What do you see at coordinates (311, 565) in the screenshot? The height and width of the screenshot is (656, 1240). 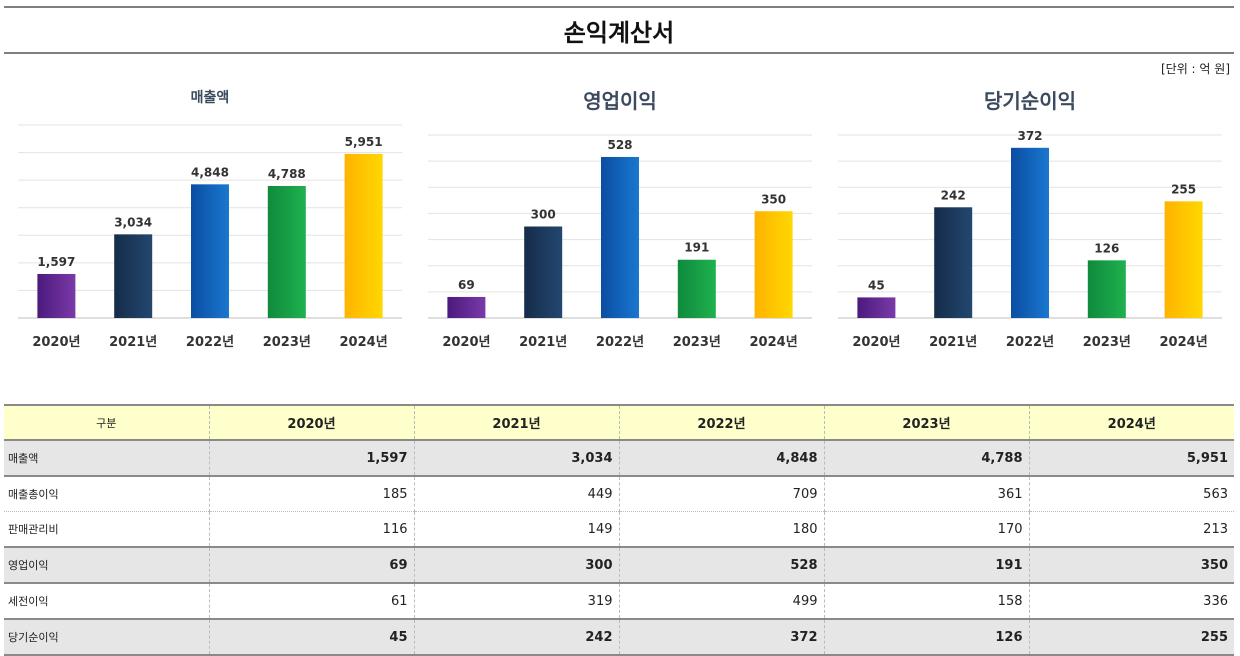 I see `table-cell: 69` at bounding box center [311, 565].